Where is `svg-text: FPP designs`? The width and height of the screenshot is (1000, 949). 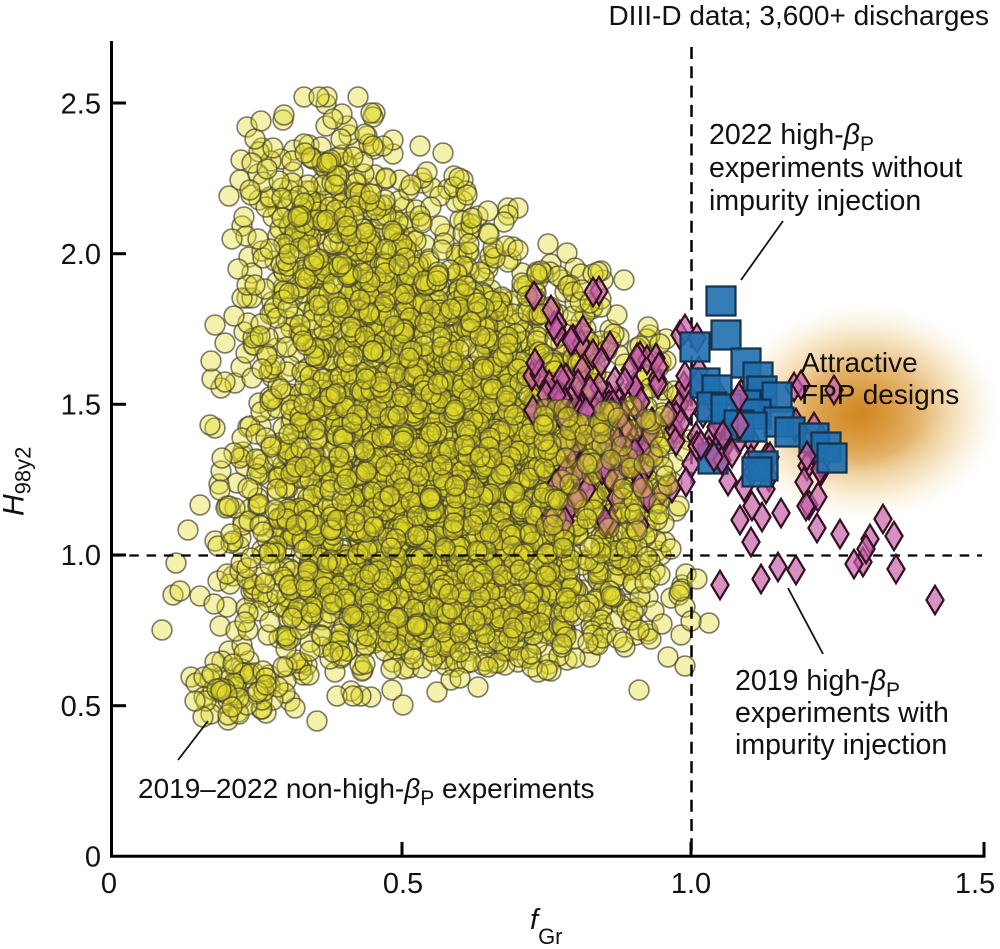
svg-text: FPP designs is located at coordinates (880, 394).